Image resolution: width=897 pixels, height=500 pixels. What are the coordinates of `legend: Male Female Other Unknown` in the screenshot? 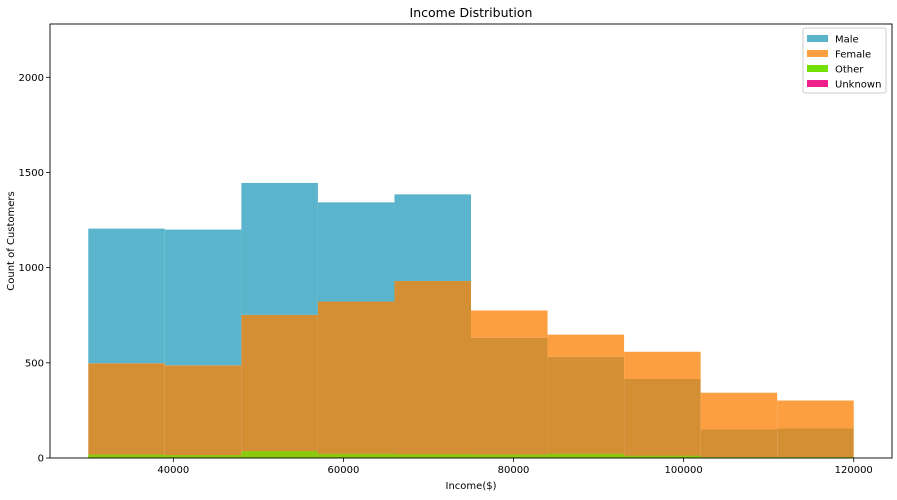 It's located at (844, 60).